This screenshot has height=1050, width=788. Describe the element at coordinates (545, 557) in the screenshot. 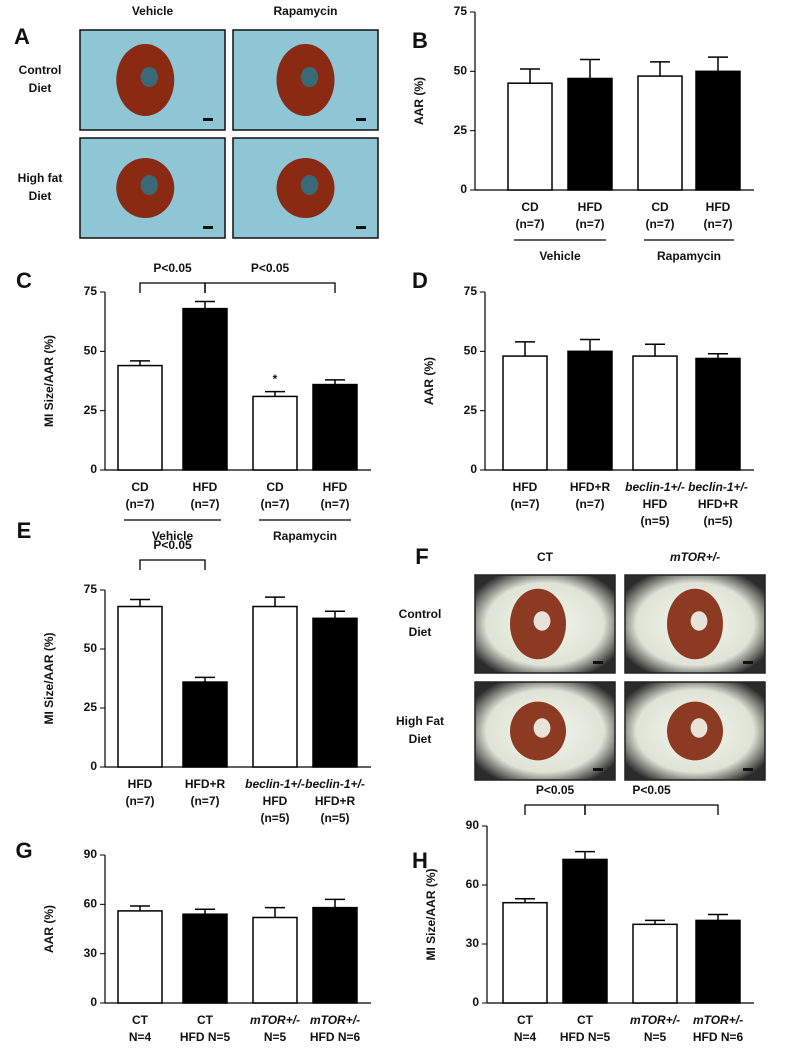

I see `column-label: CT` at that location.